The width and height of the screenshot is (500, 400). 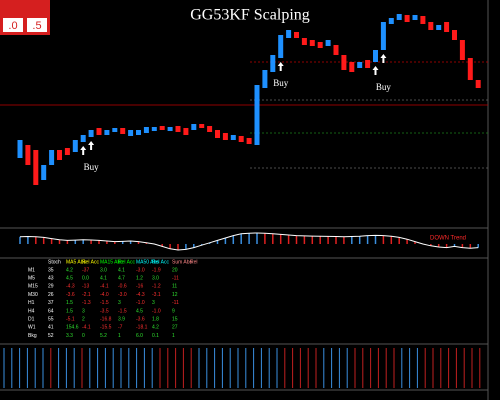 I want to click on table-cell: 64, so click(x=51, y=311).